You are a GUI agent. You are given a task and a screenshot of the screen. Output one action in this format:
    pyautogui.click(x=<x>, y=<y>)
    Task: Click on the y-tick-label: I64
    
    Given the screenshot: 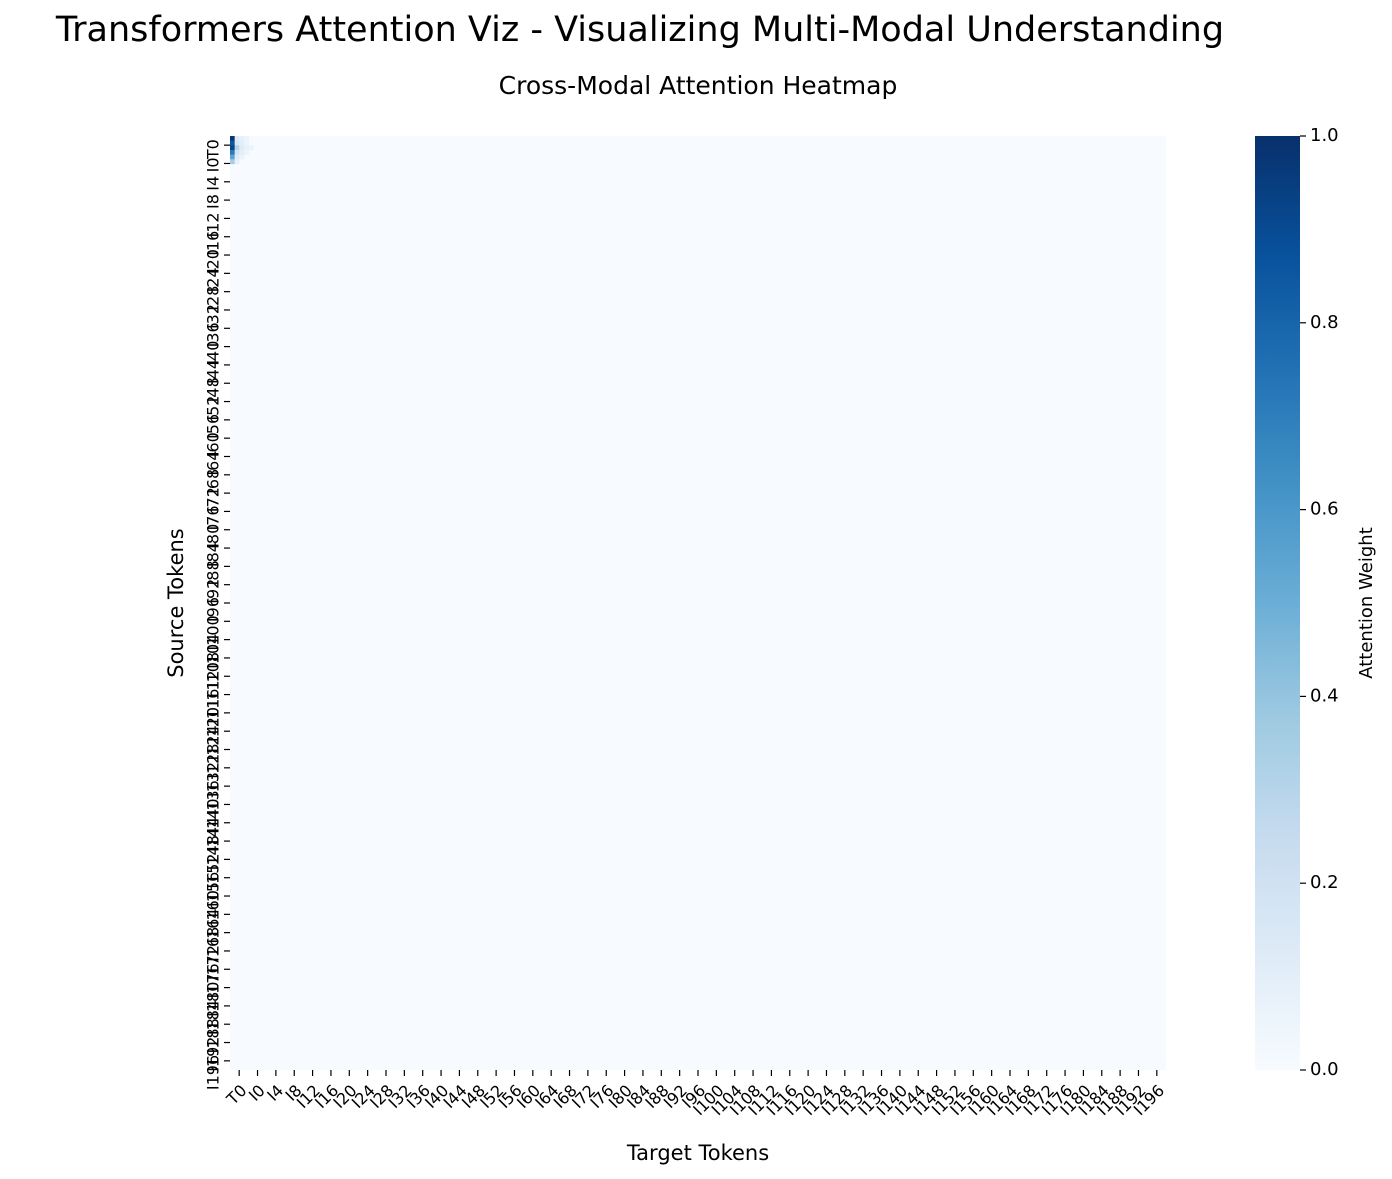 What is the action you would take?
    pyautogui.click(x=213, y=462)
    